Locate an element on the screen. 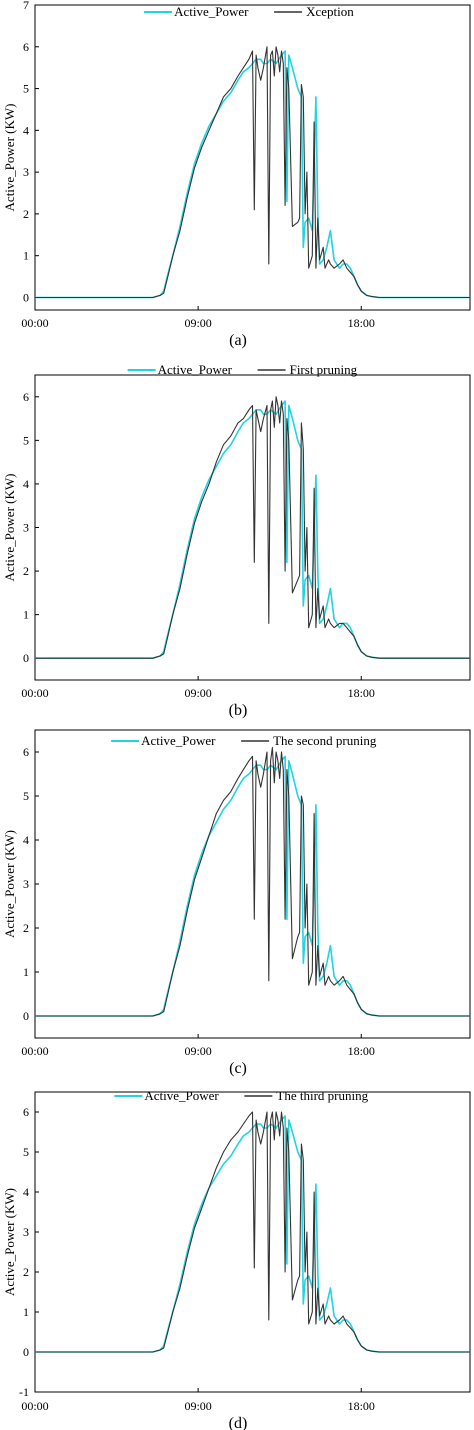 This screenshot has height=1430, width=474. legend: Active_Power The second pruning is located at coordinates (244, 740).